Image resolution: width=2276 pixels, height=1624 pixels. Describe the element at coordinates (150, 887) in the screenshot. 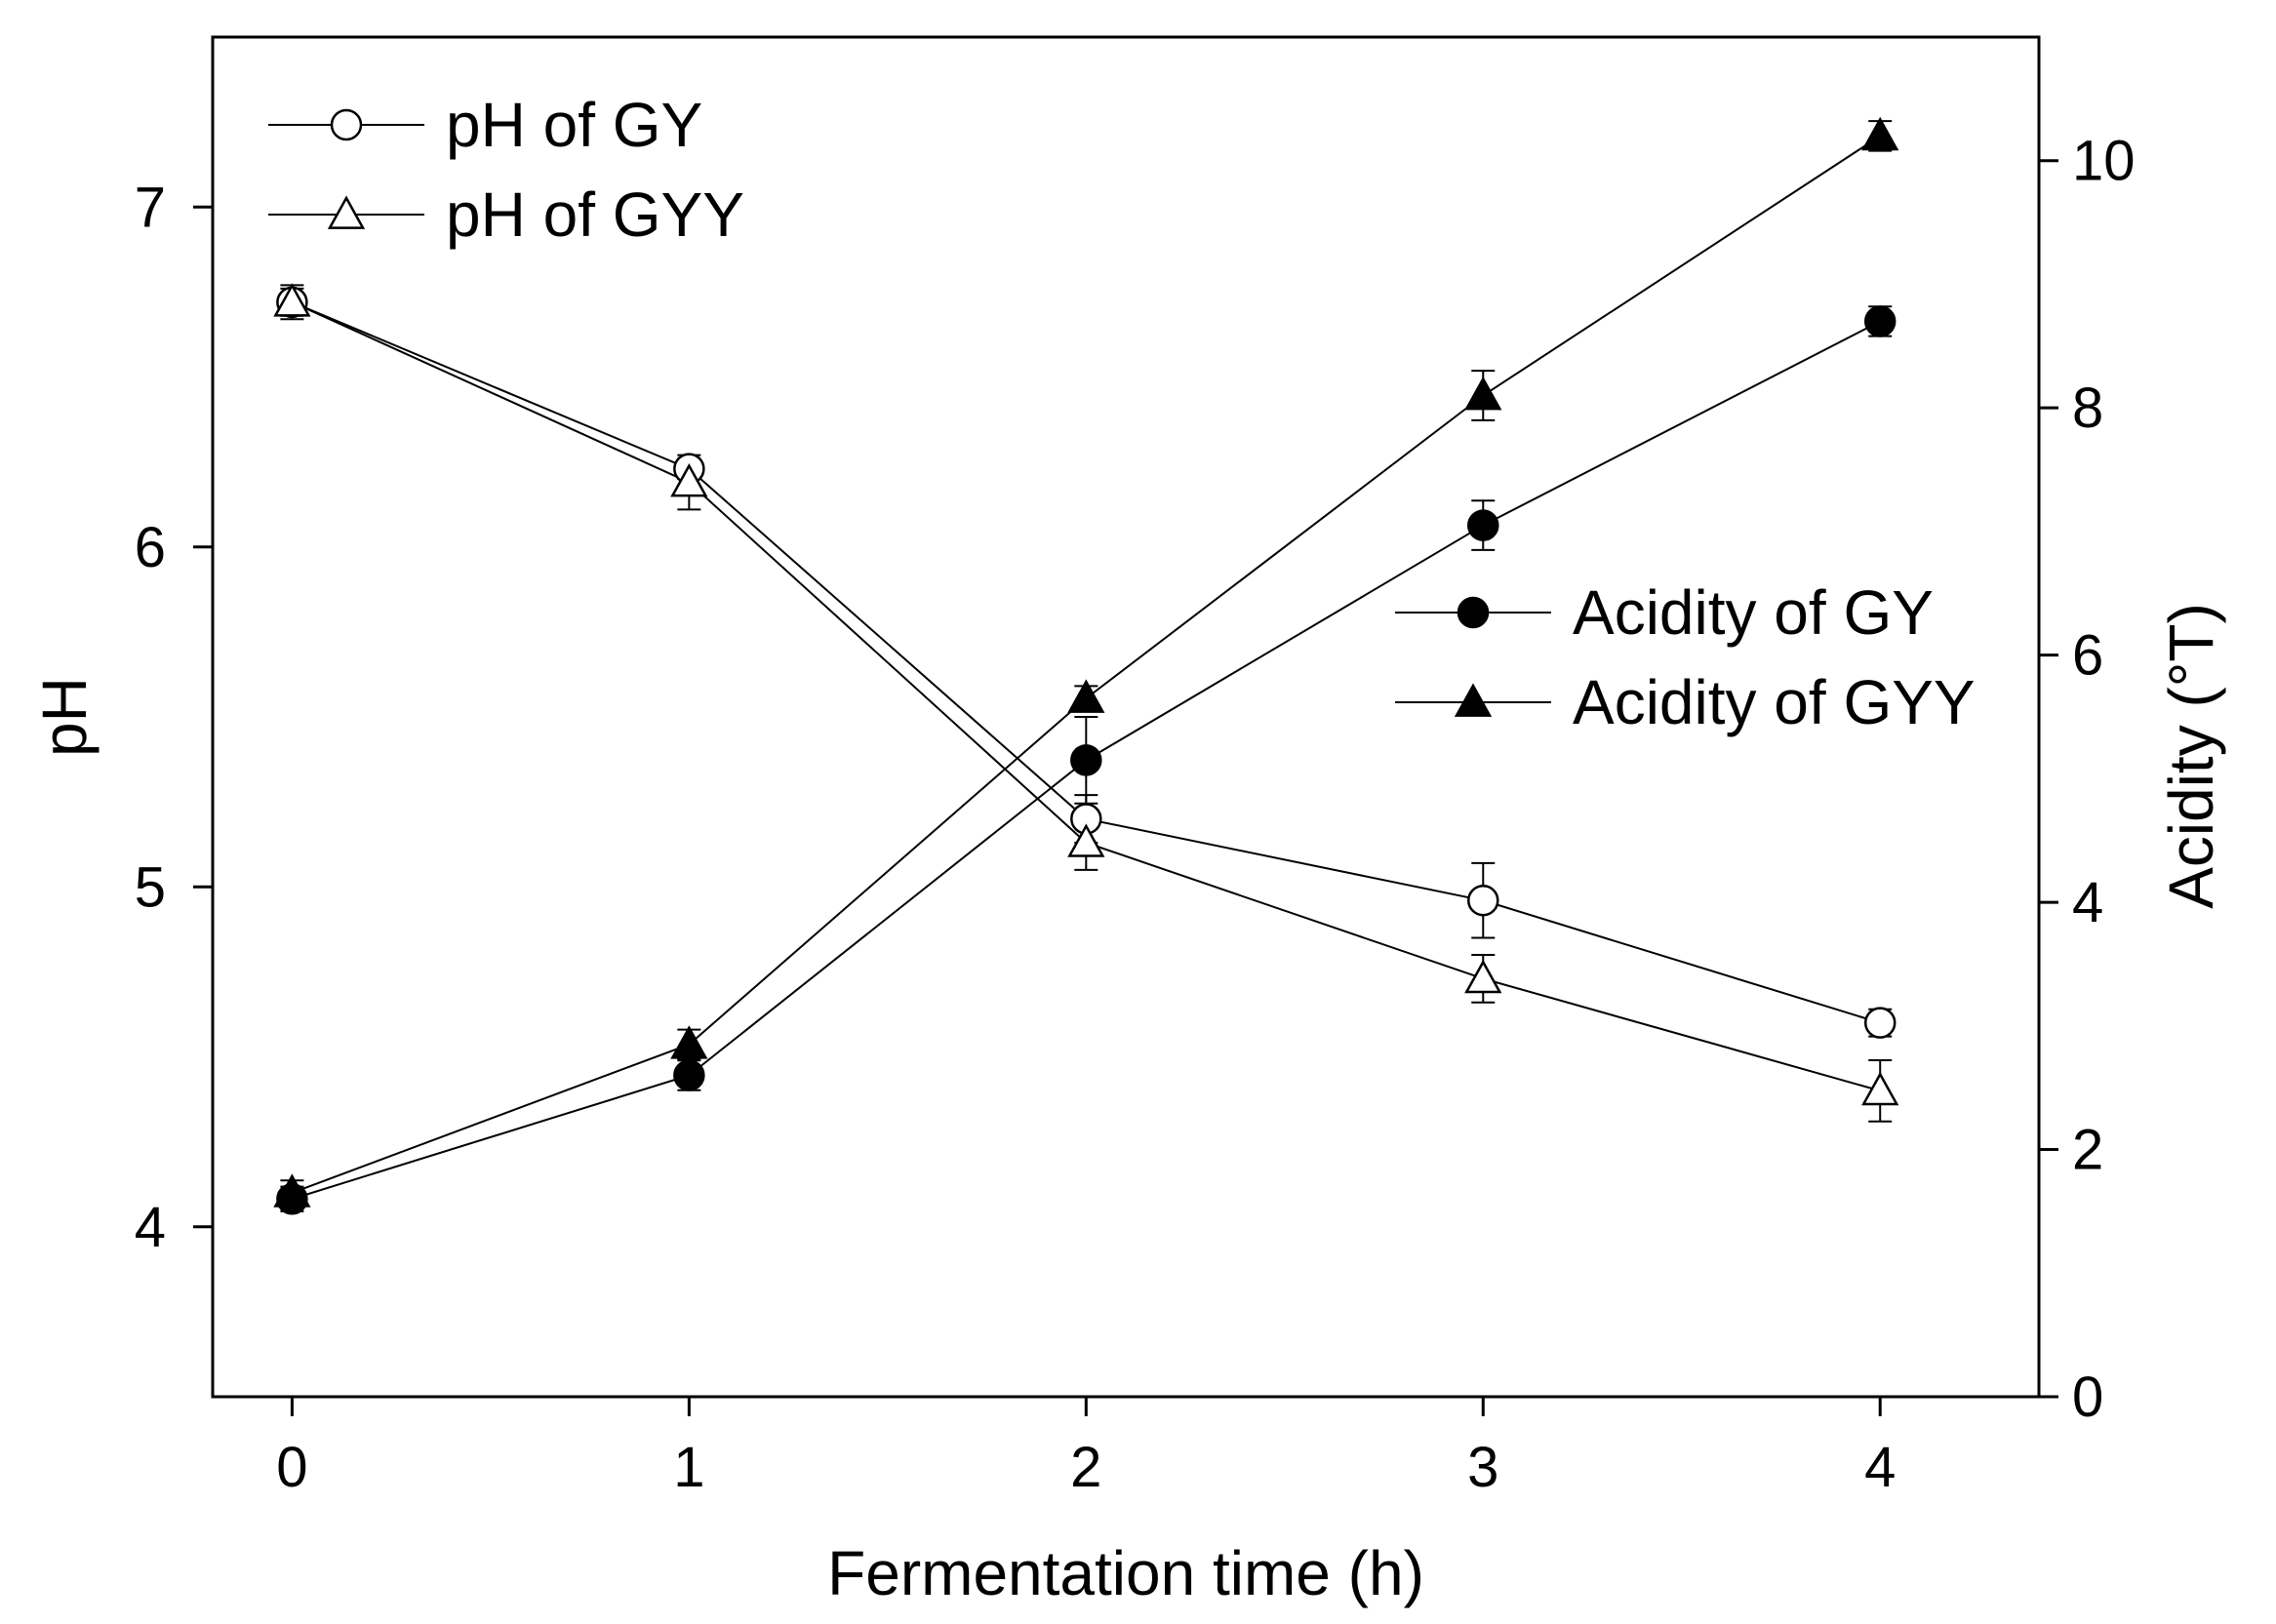

I see `y-left-tick-label: 5` at that location.